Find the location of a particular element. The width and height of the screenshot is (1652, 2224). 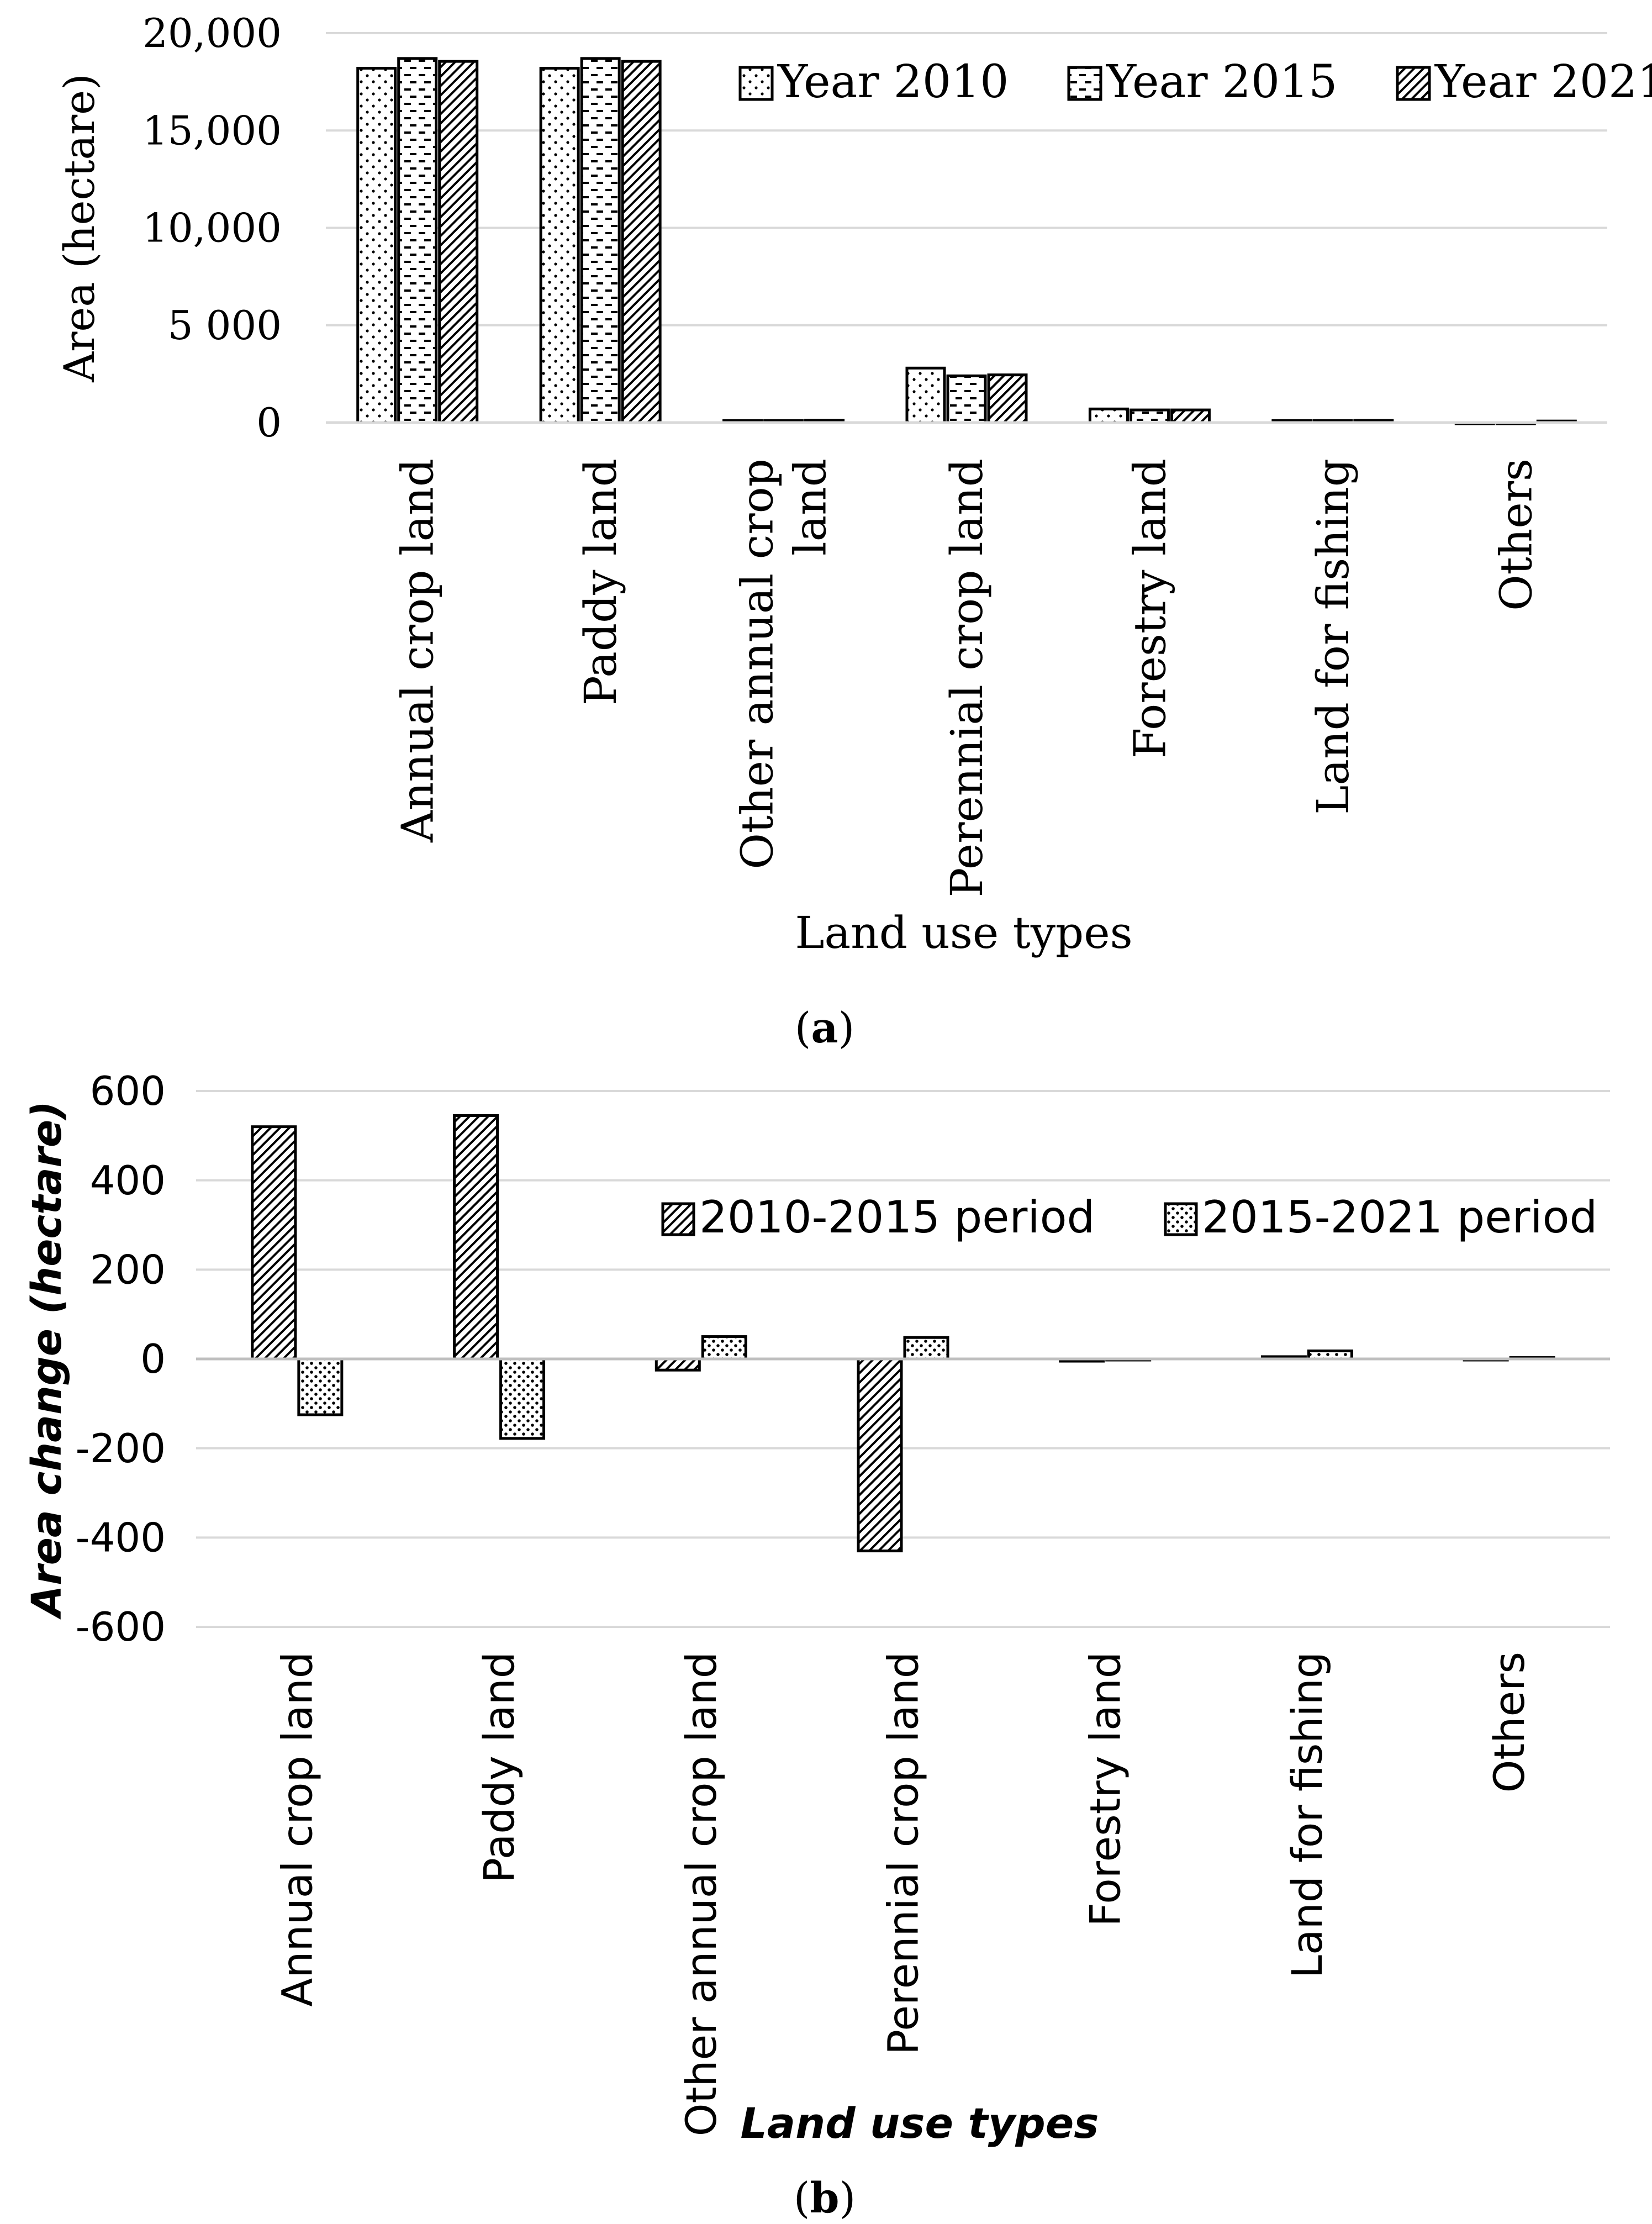

b-x-tick-label-forestry-land: Forestry land is located at coordinates (1105, 1790).